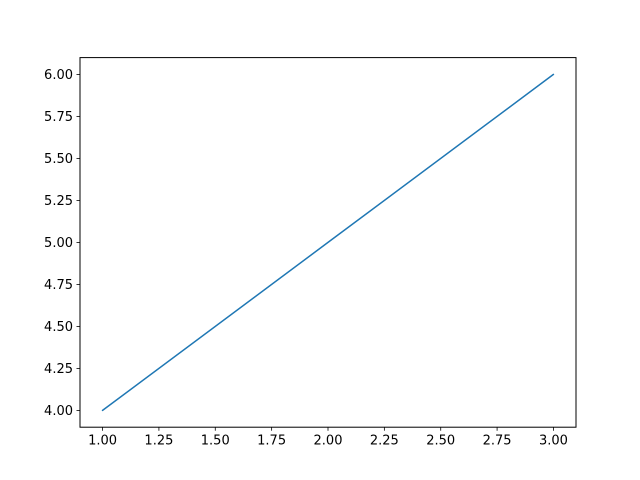  What do you see at coordinates (497, 441) in the screenshot?
I see `x-tick-label: 2.75` at bounding box center [497, 441].